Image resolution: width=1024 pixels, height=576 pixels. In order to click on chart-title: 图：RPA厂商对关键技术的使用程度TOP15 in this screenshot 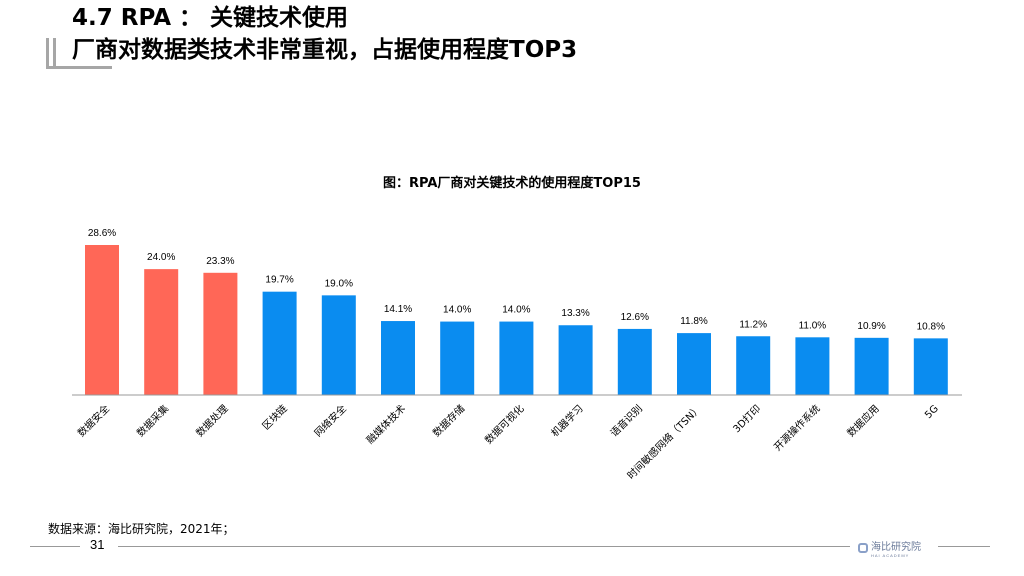, I will do `click(512, 183)`.